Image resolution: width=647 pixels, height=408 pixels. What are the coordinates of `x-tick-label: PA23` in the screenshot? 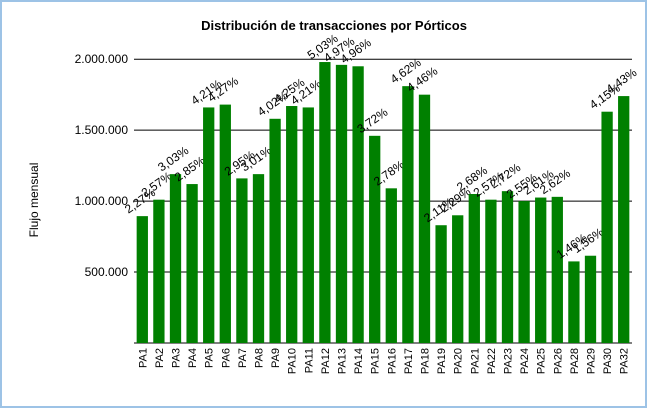 It's located at (509, 361).